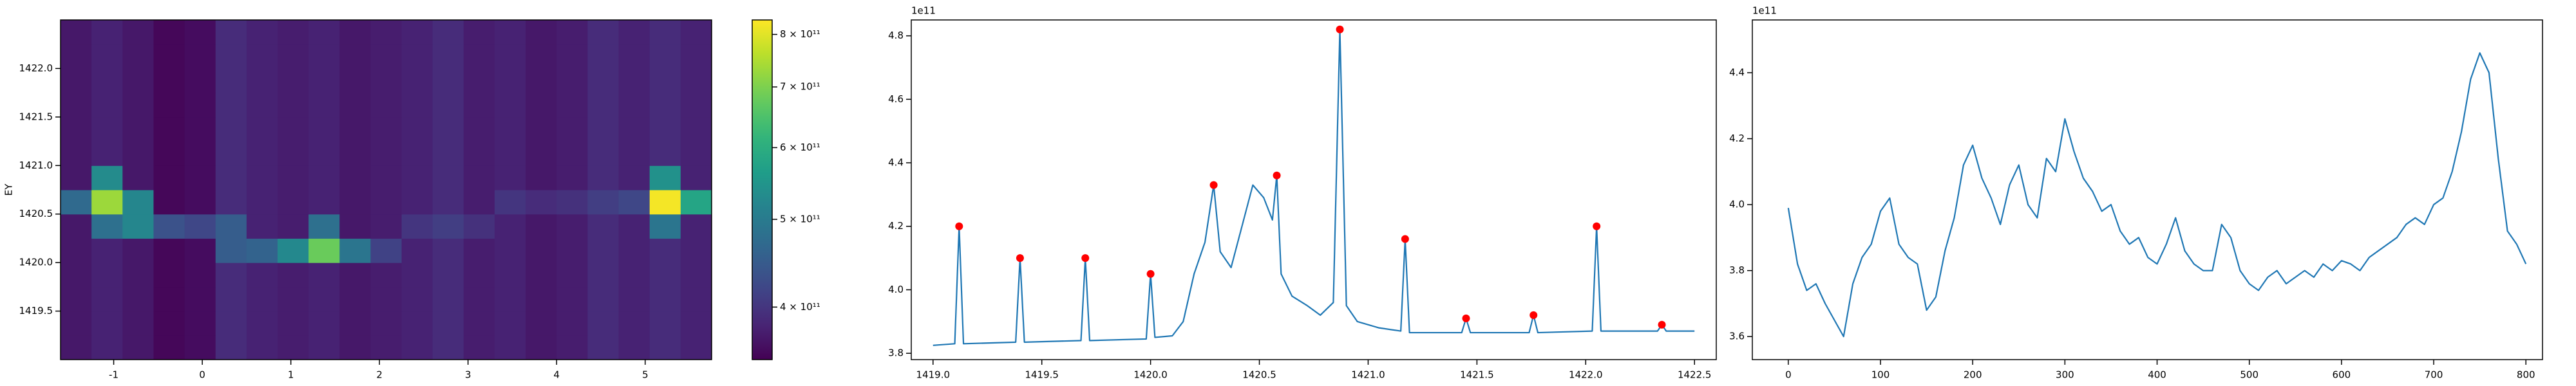 This screenshot has height=386, width=2576. Describe the element at coordinates (1259, 375) in the screenshot. I see `x-tick-label: 1420.5` at that location.